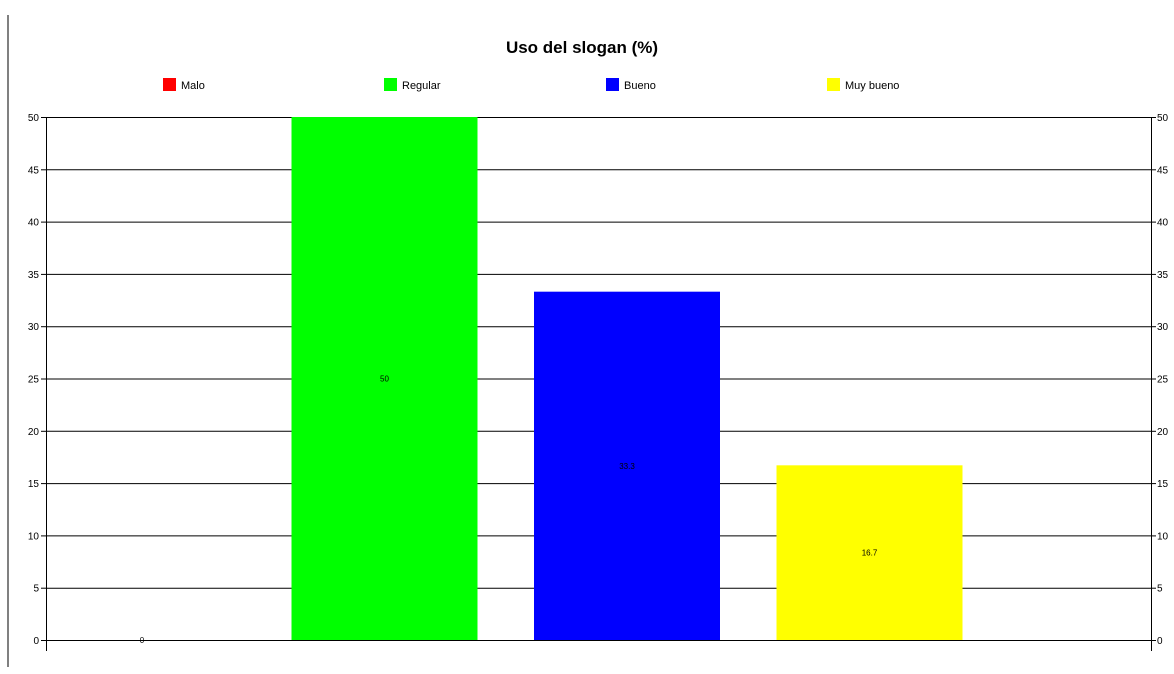  I want to click on right-tick-label-25: 25, so click(1163, 380).